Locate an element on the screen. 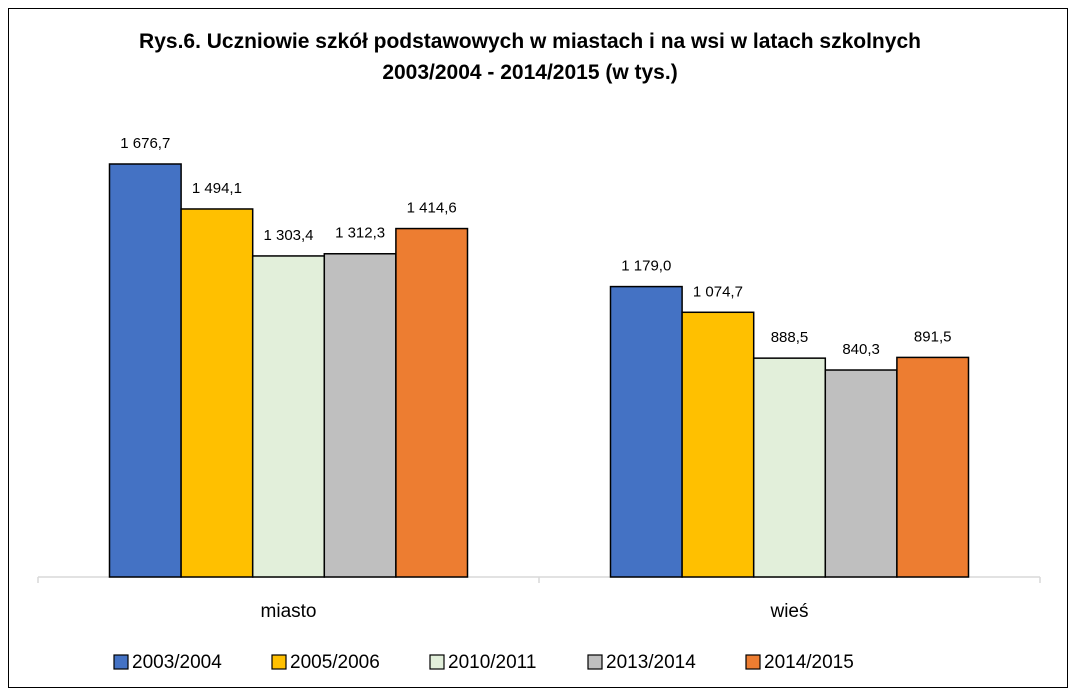  data-label: 1 303,4 is located at coordinates (288, 235).